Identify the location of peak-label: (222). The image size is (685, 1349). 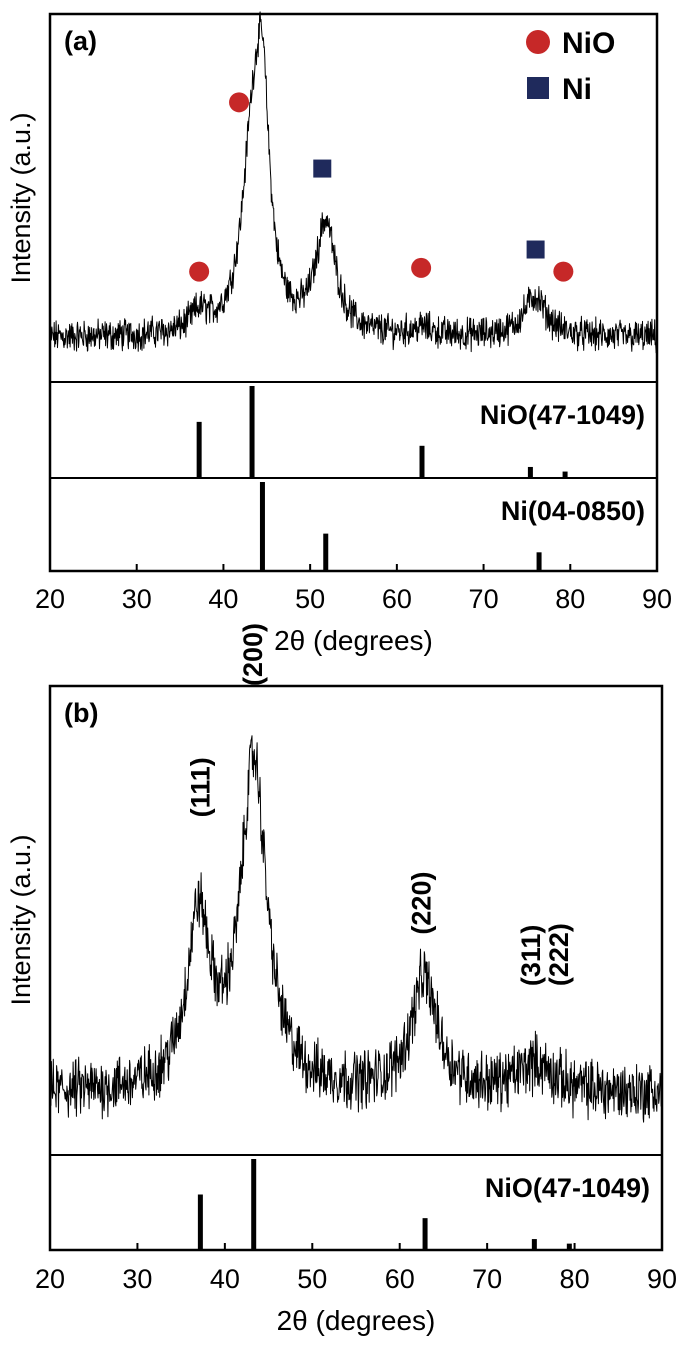
(559, 954).